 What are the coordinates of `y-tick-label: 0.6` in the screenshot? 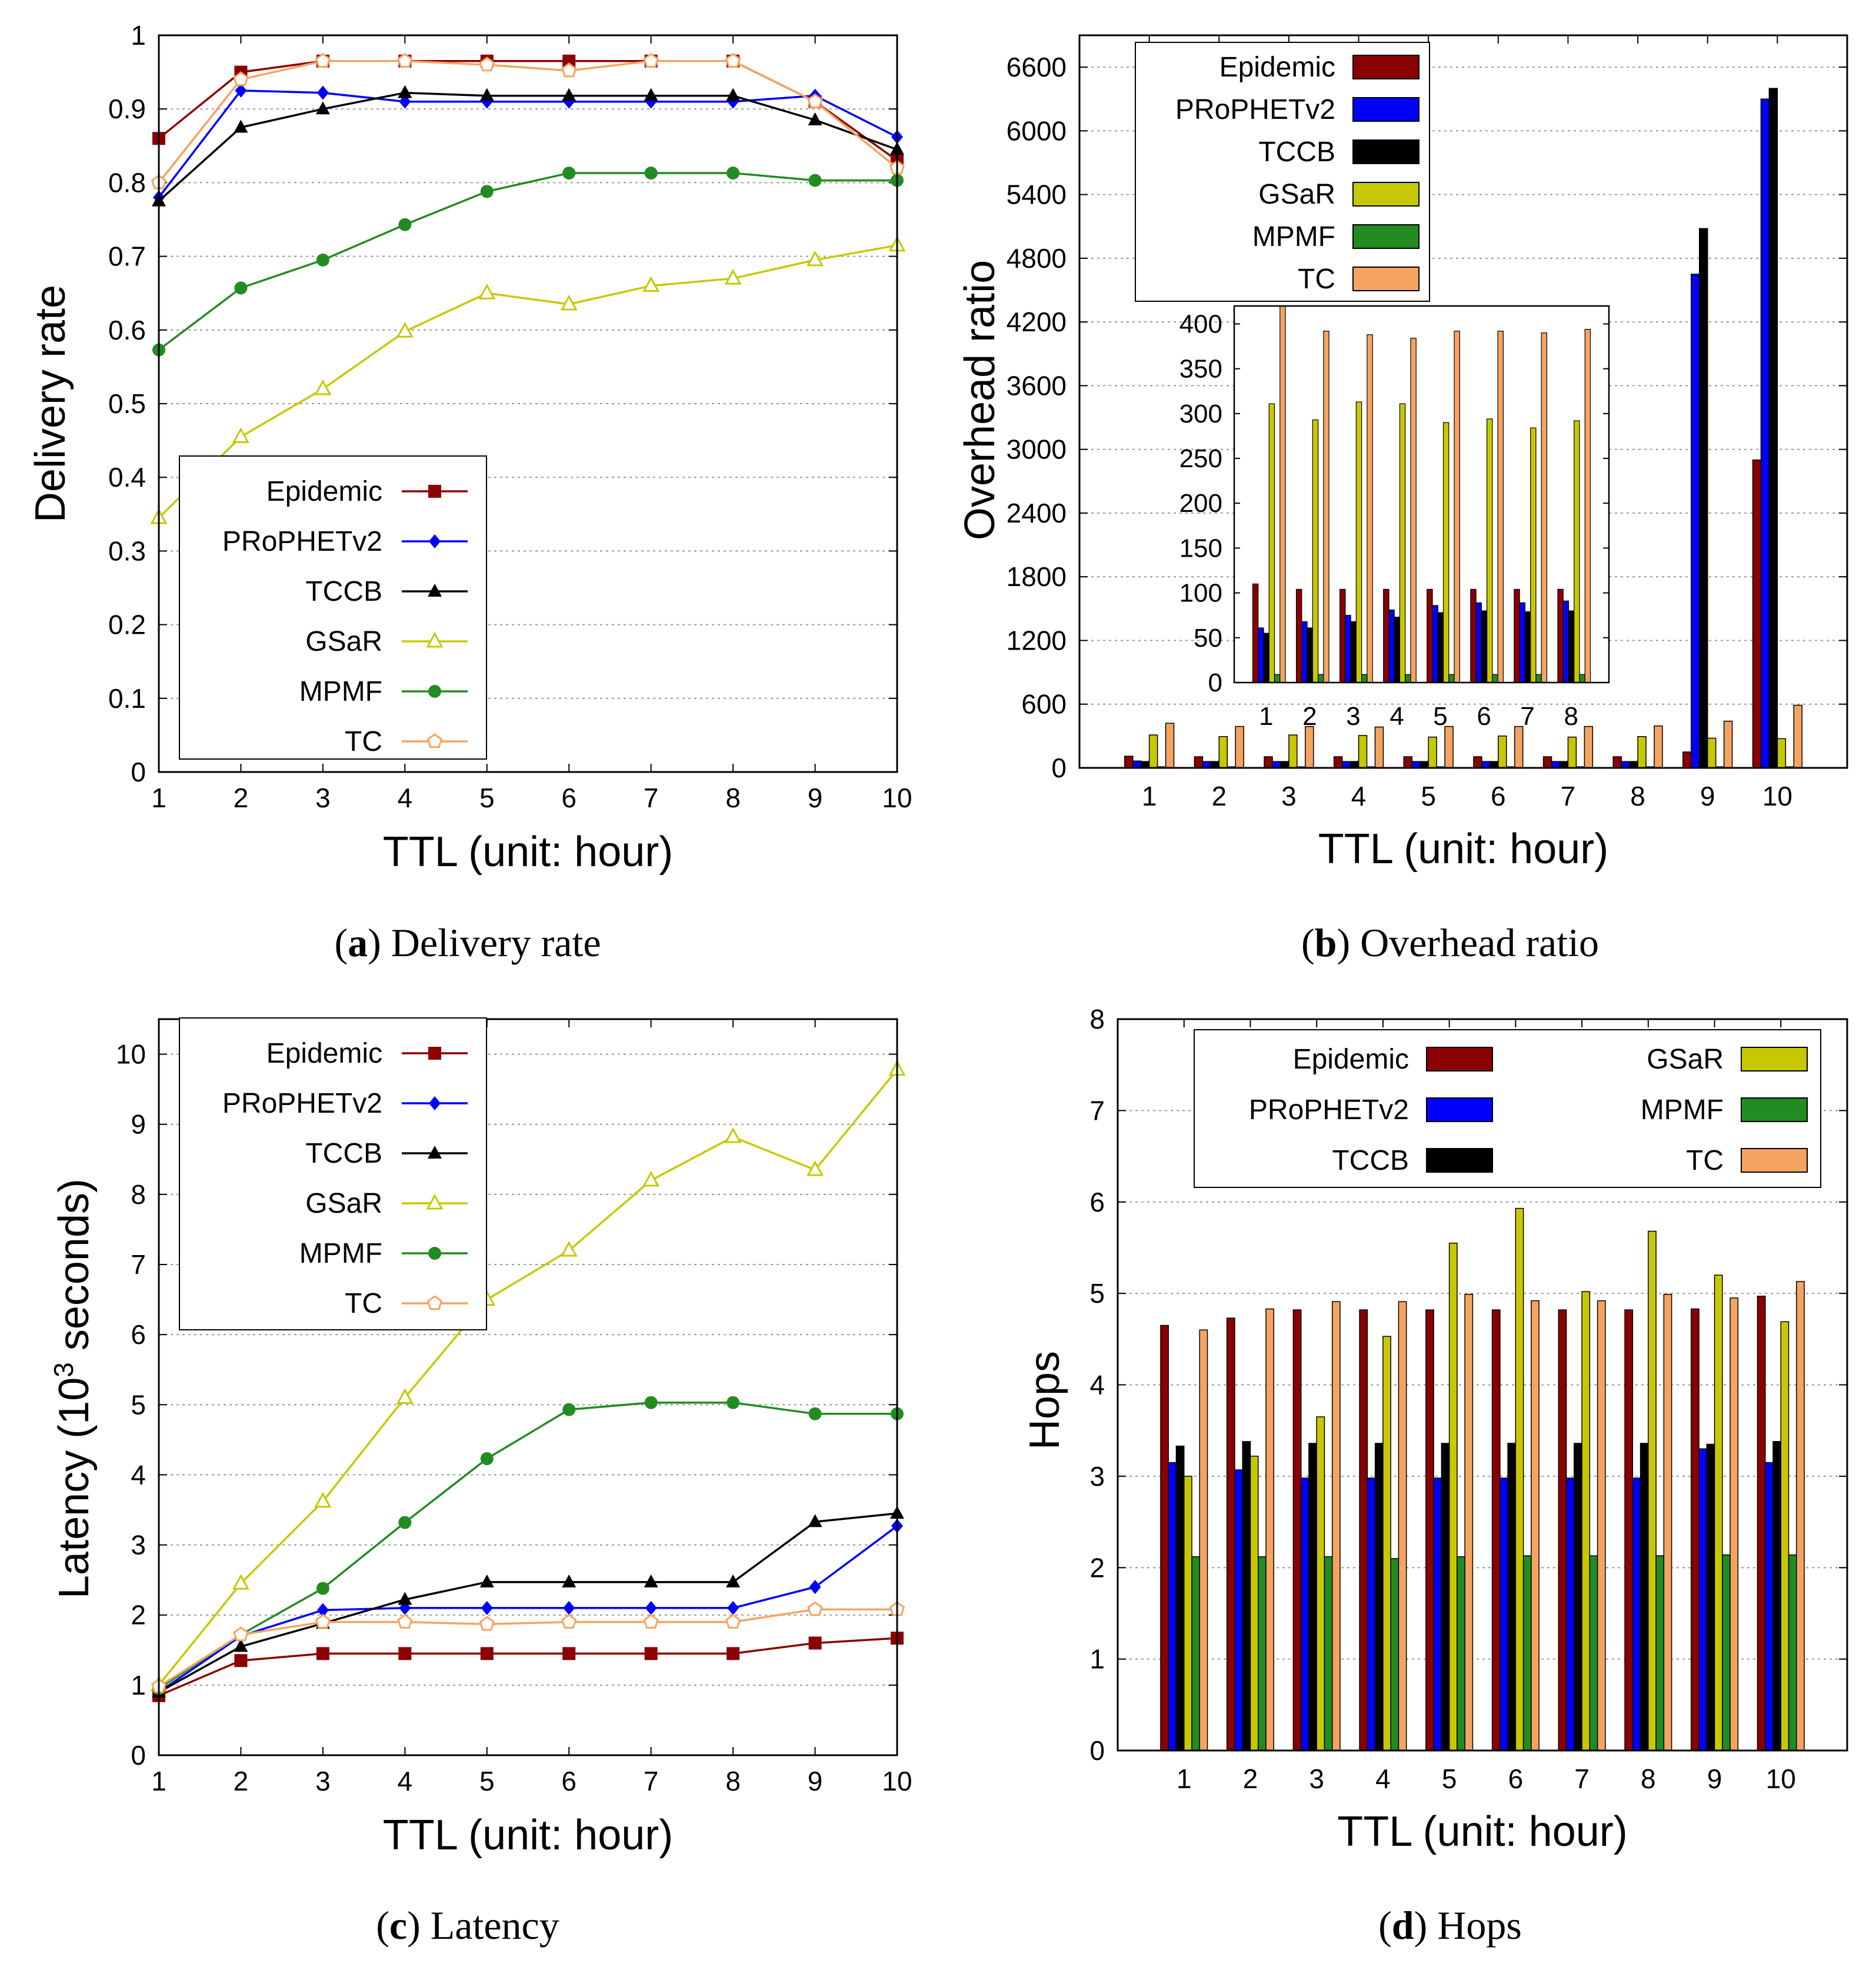 It's located at (127, 330).